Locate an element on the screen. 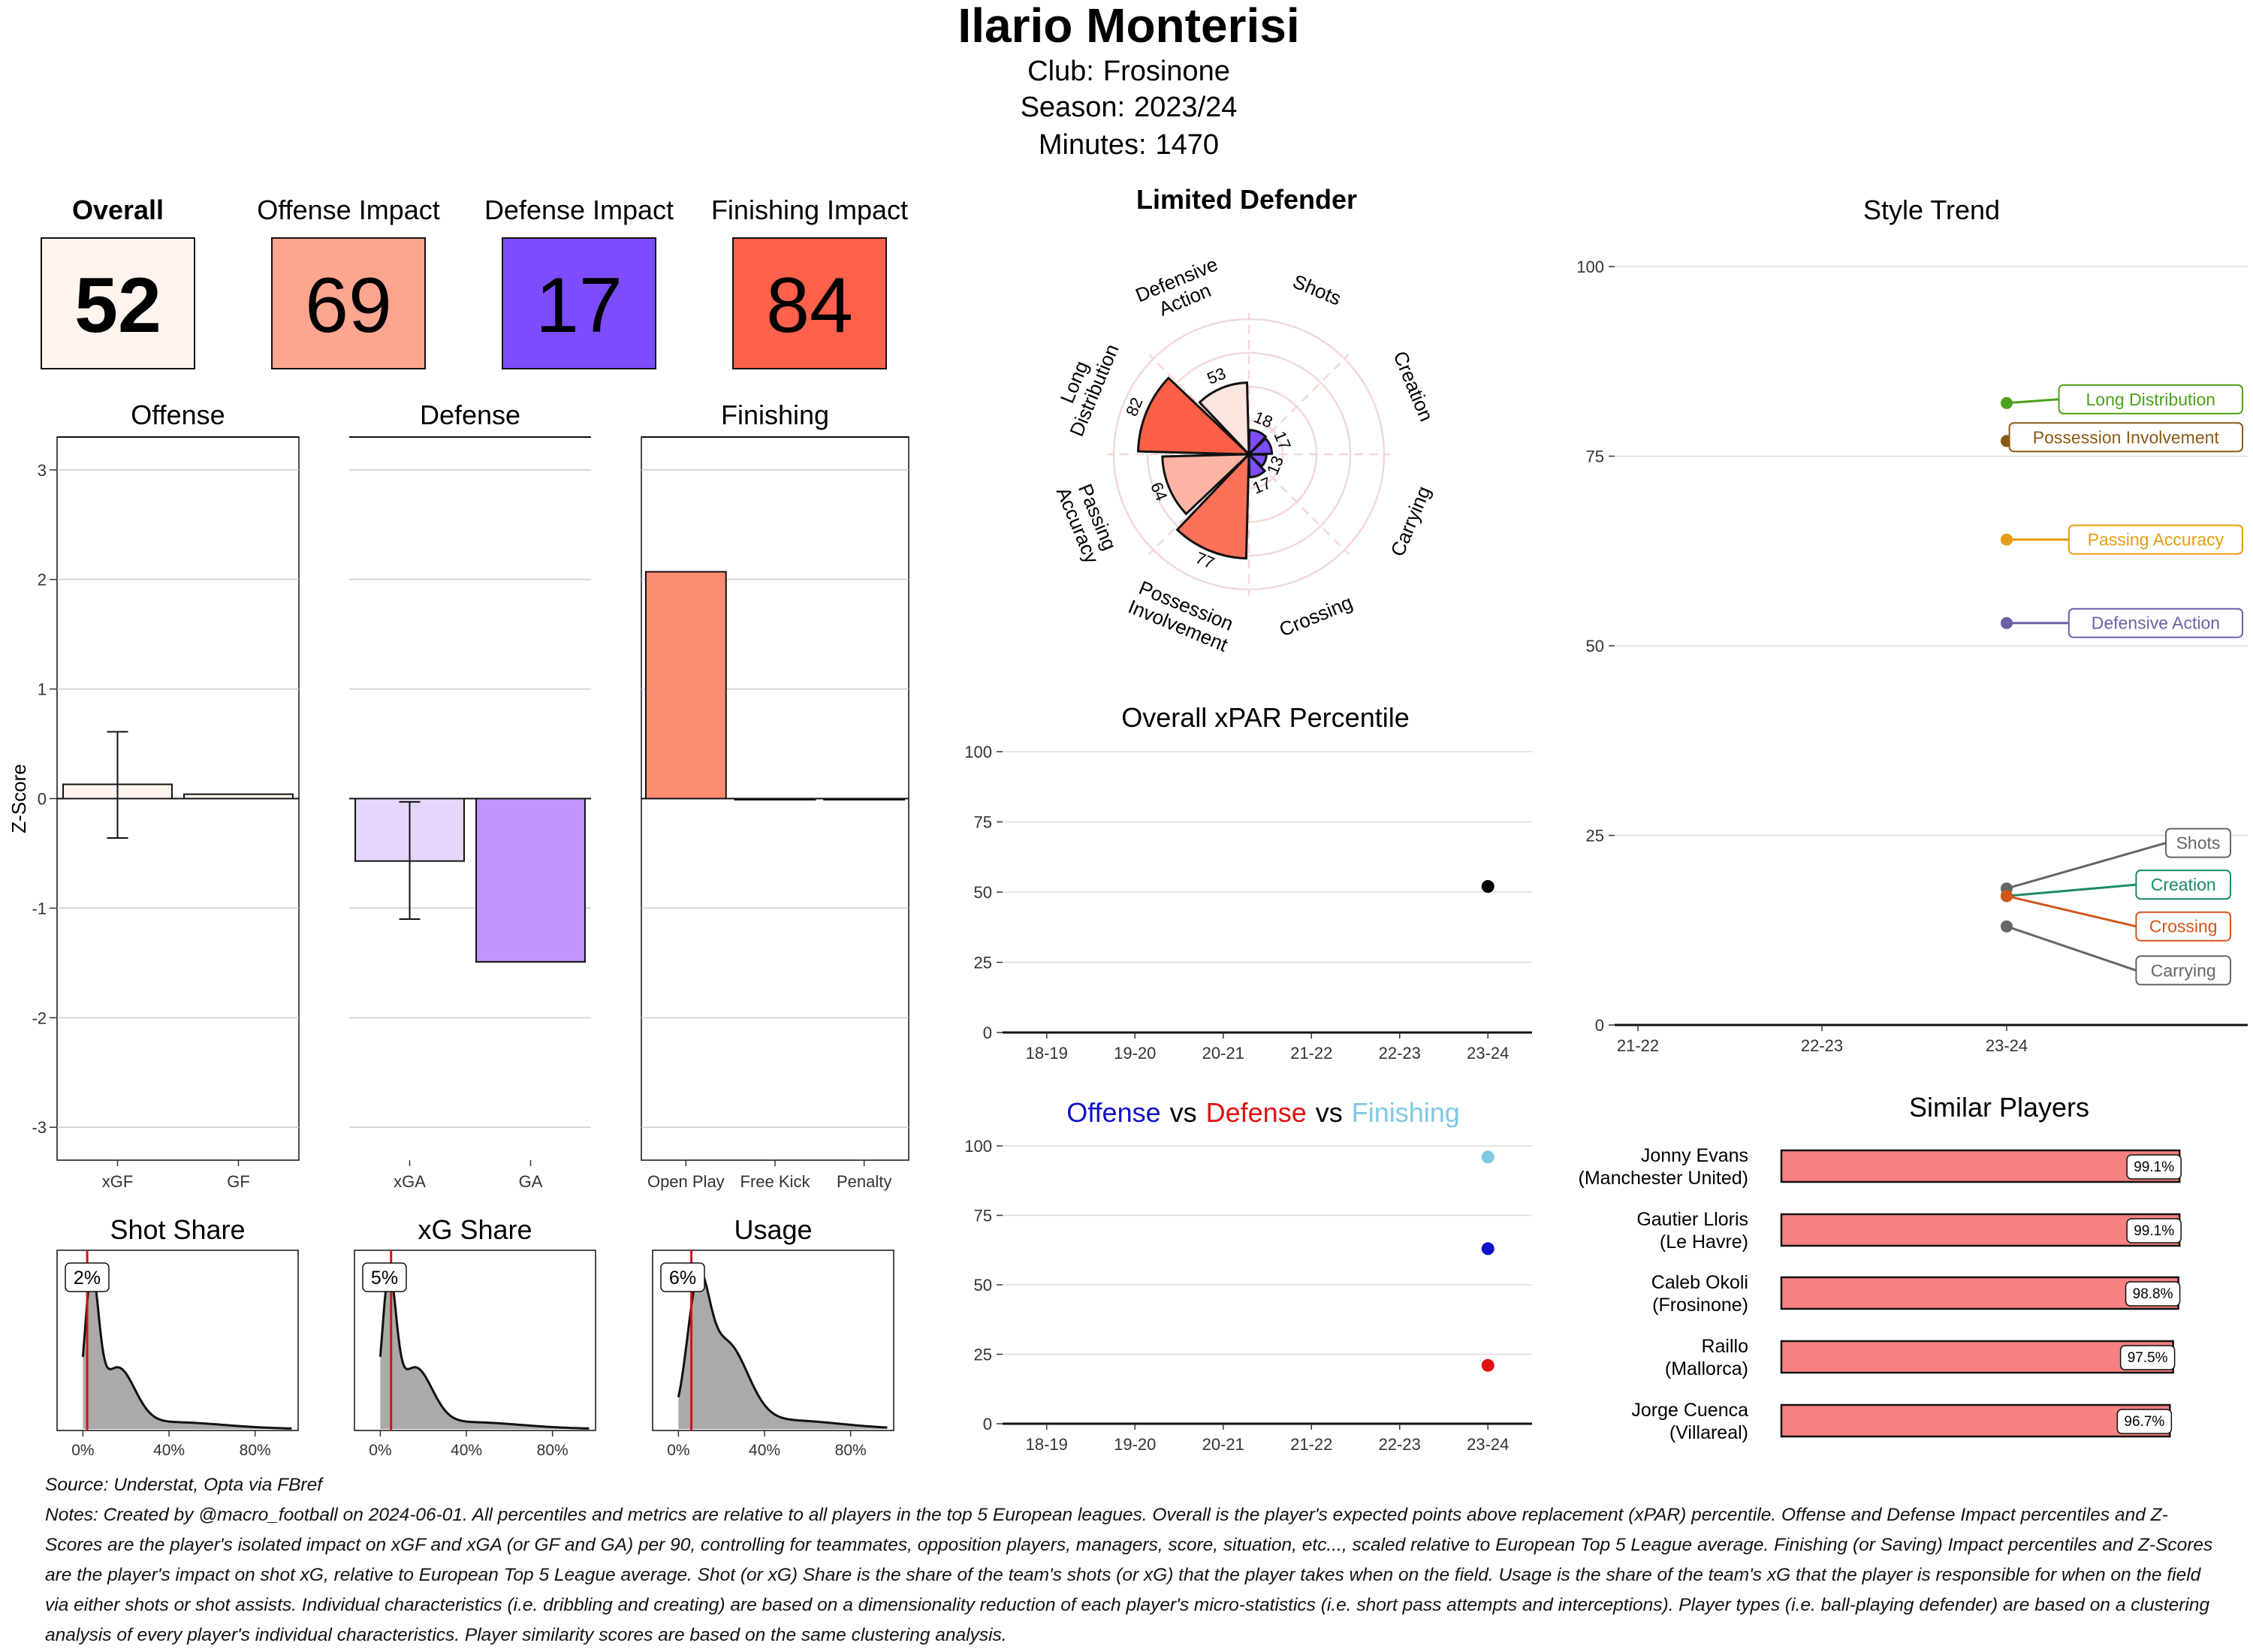  category-label: Free Kick is located at coordinates (775, 1181).